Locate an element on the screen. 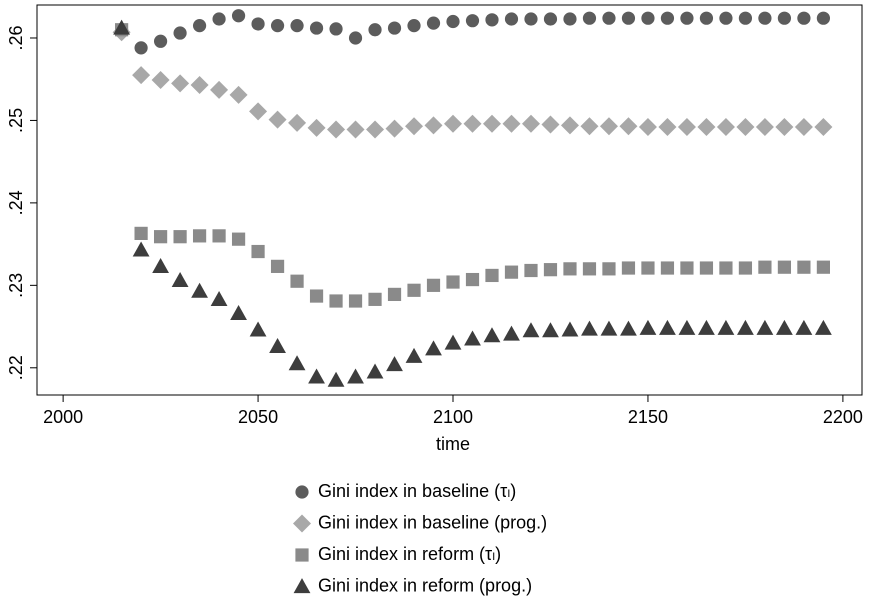 This screenshot has height=606, width=873. legend-label: Gini index in baseline (τₗ) is located at coordinates (417, 491).